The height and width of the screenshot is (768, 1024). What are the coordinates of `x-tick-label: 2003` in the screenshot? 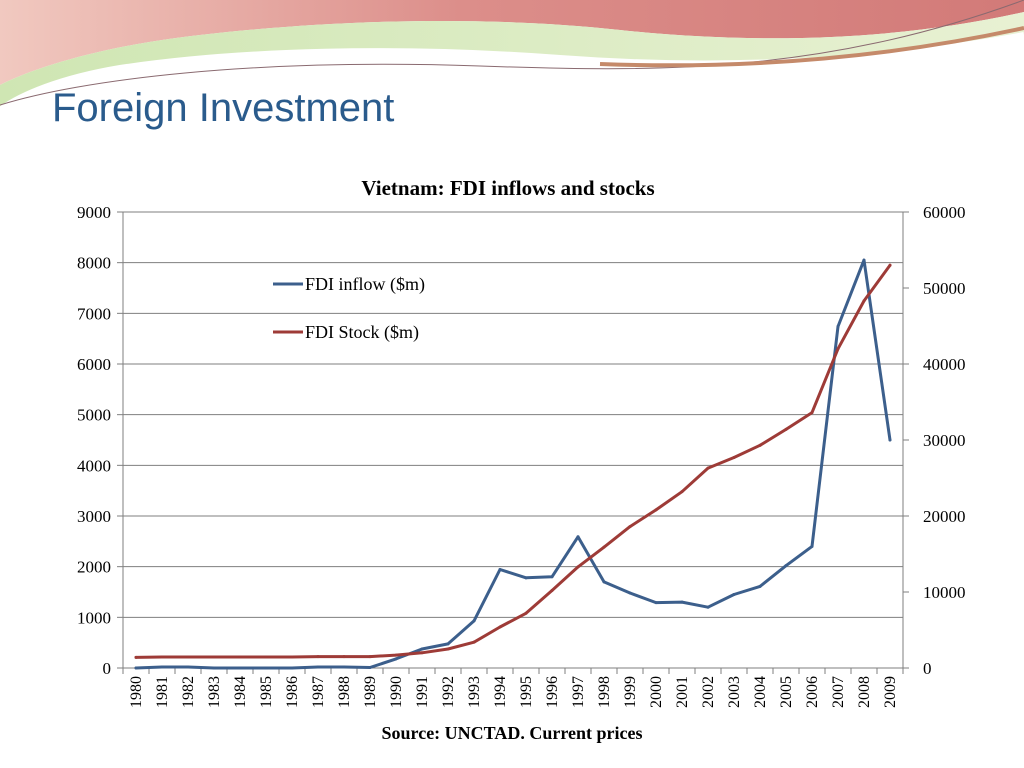 It's located at (734, 692).